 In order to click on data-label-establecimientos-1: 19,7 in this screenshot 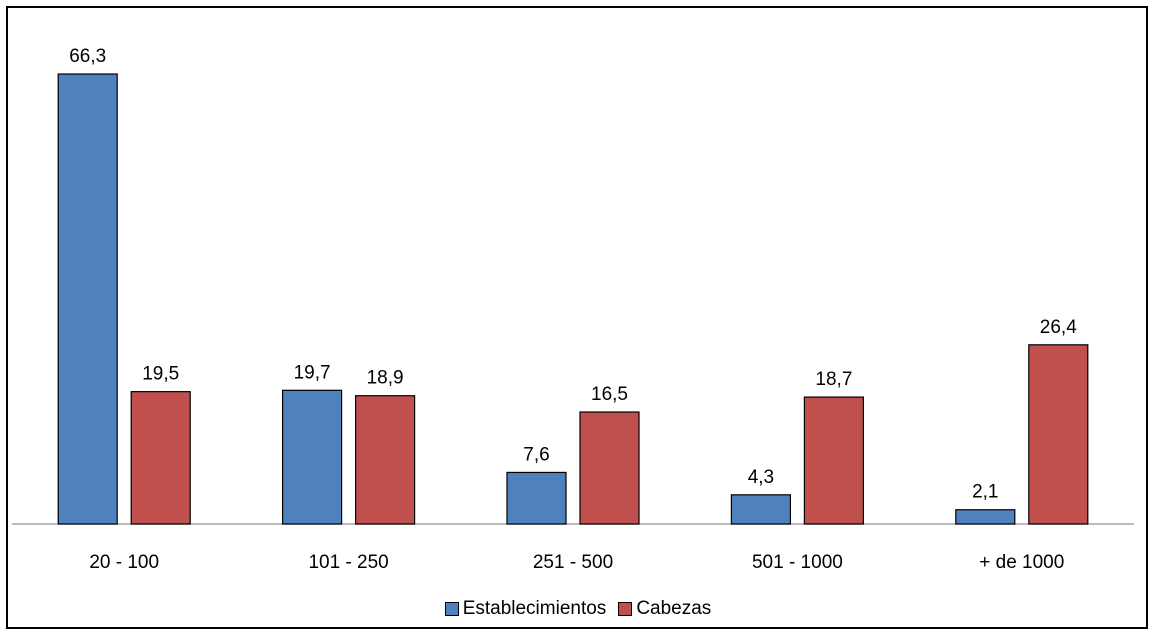, I will do `click(312, 372)`.